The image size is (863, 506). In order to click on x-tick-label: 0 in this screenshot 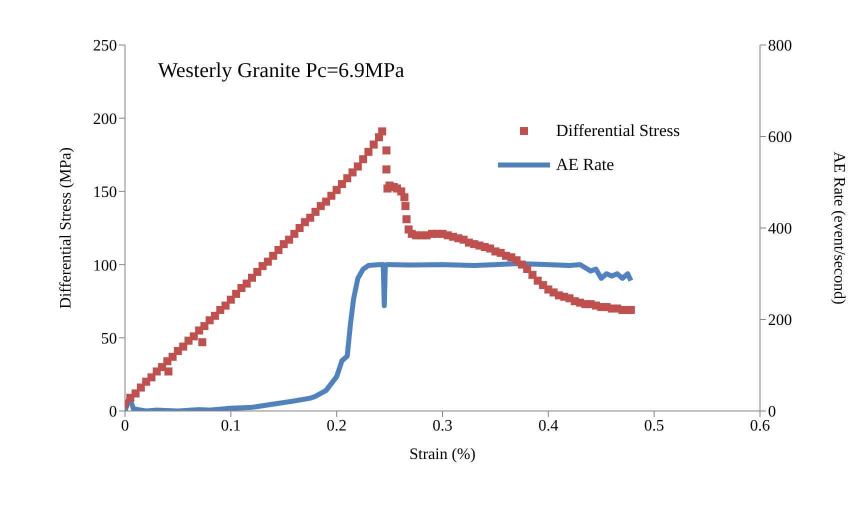, I will do `click(125, 425)`.